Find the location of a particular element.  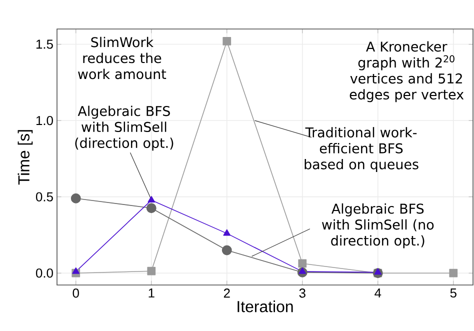

annotation: A Kronecker graph with 2$^{20}$ vertices and 512 edges per vertex is located at coordinates (407, 71).